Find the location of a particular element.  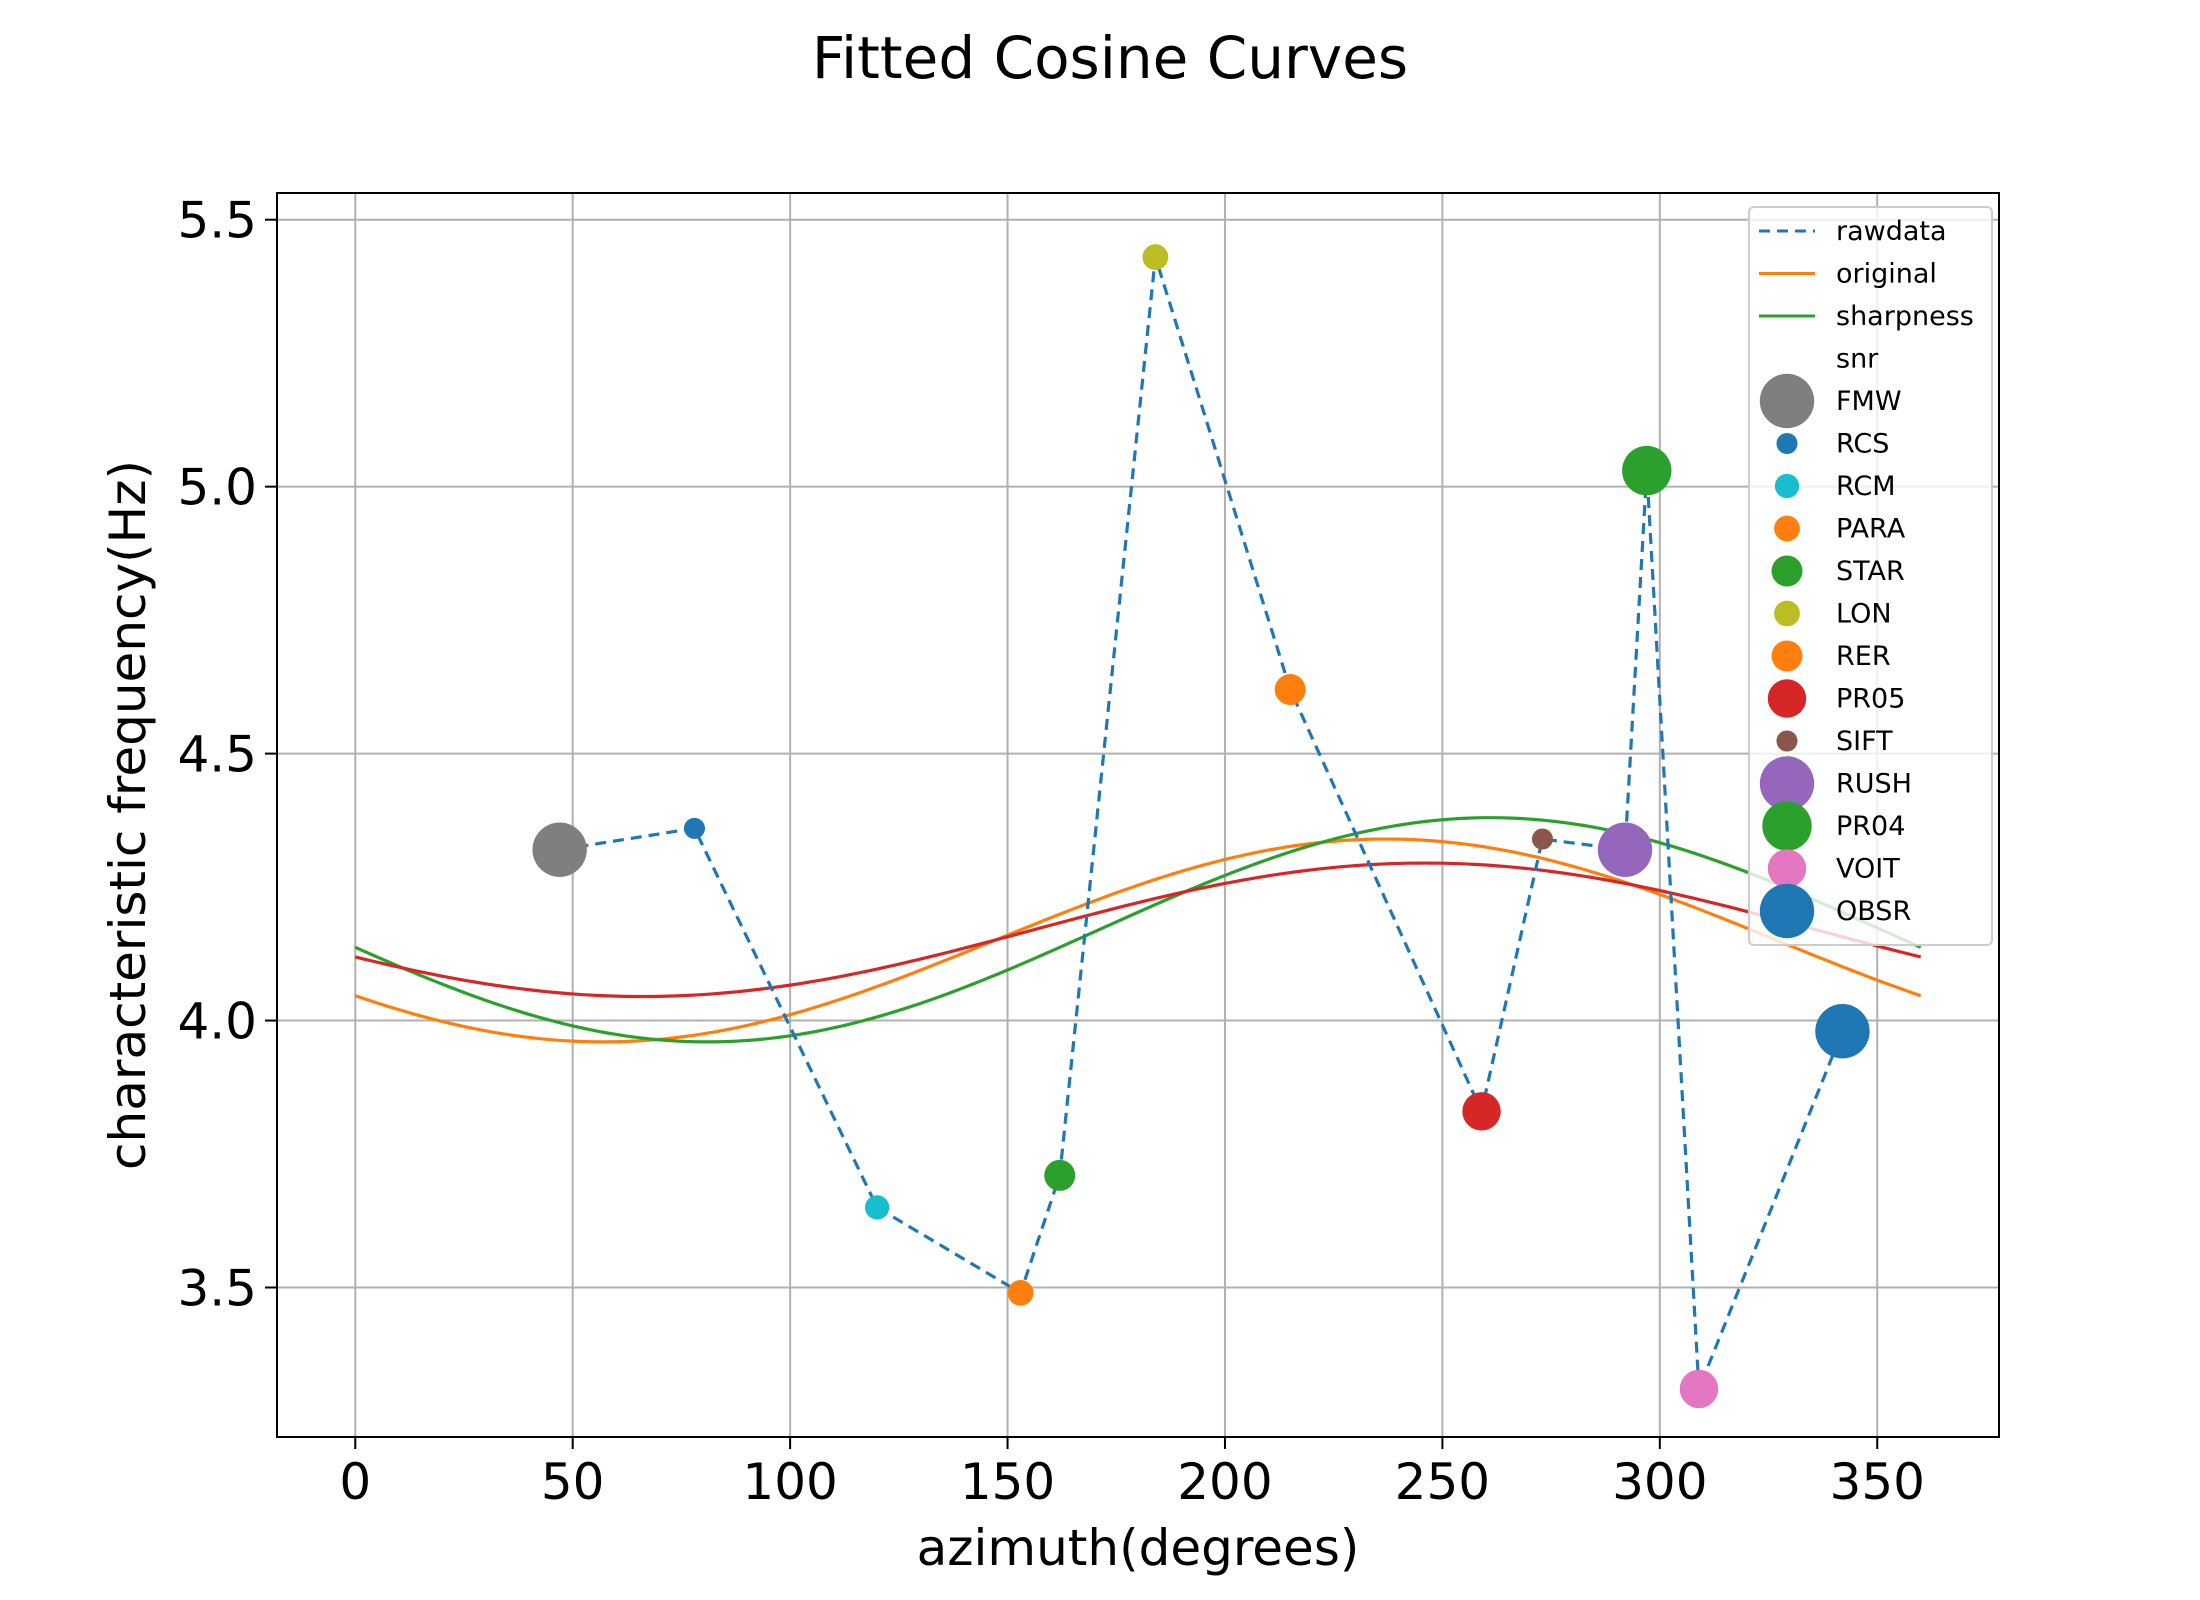

chart-title: Fitted Cosine Curves is located at coordinates (1110, 58).